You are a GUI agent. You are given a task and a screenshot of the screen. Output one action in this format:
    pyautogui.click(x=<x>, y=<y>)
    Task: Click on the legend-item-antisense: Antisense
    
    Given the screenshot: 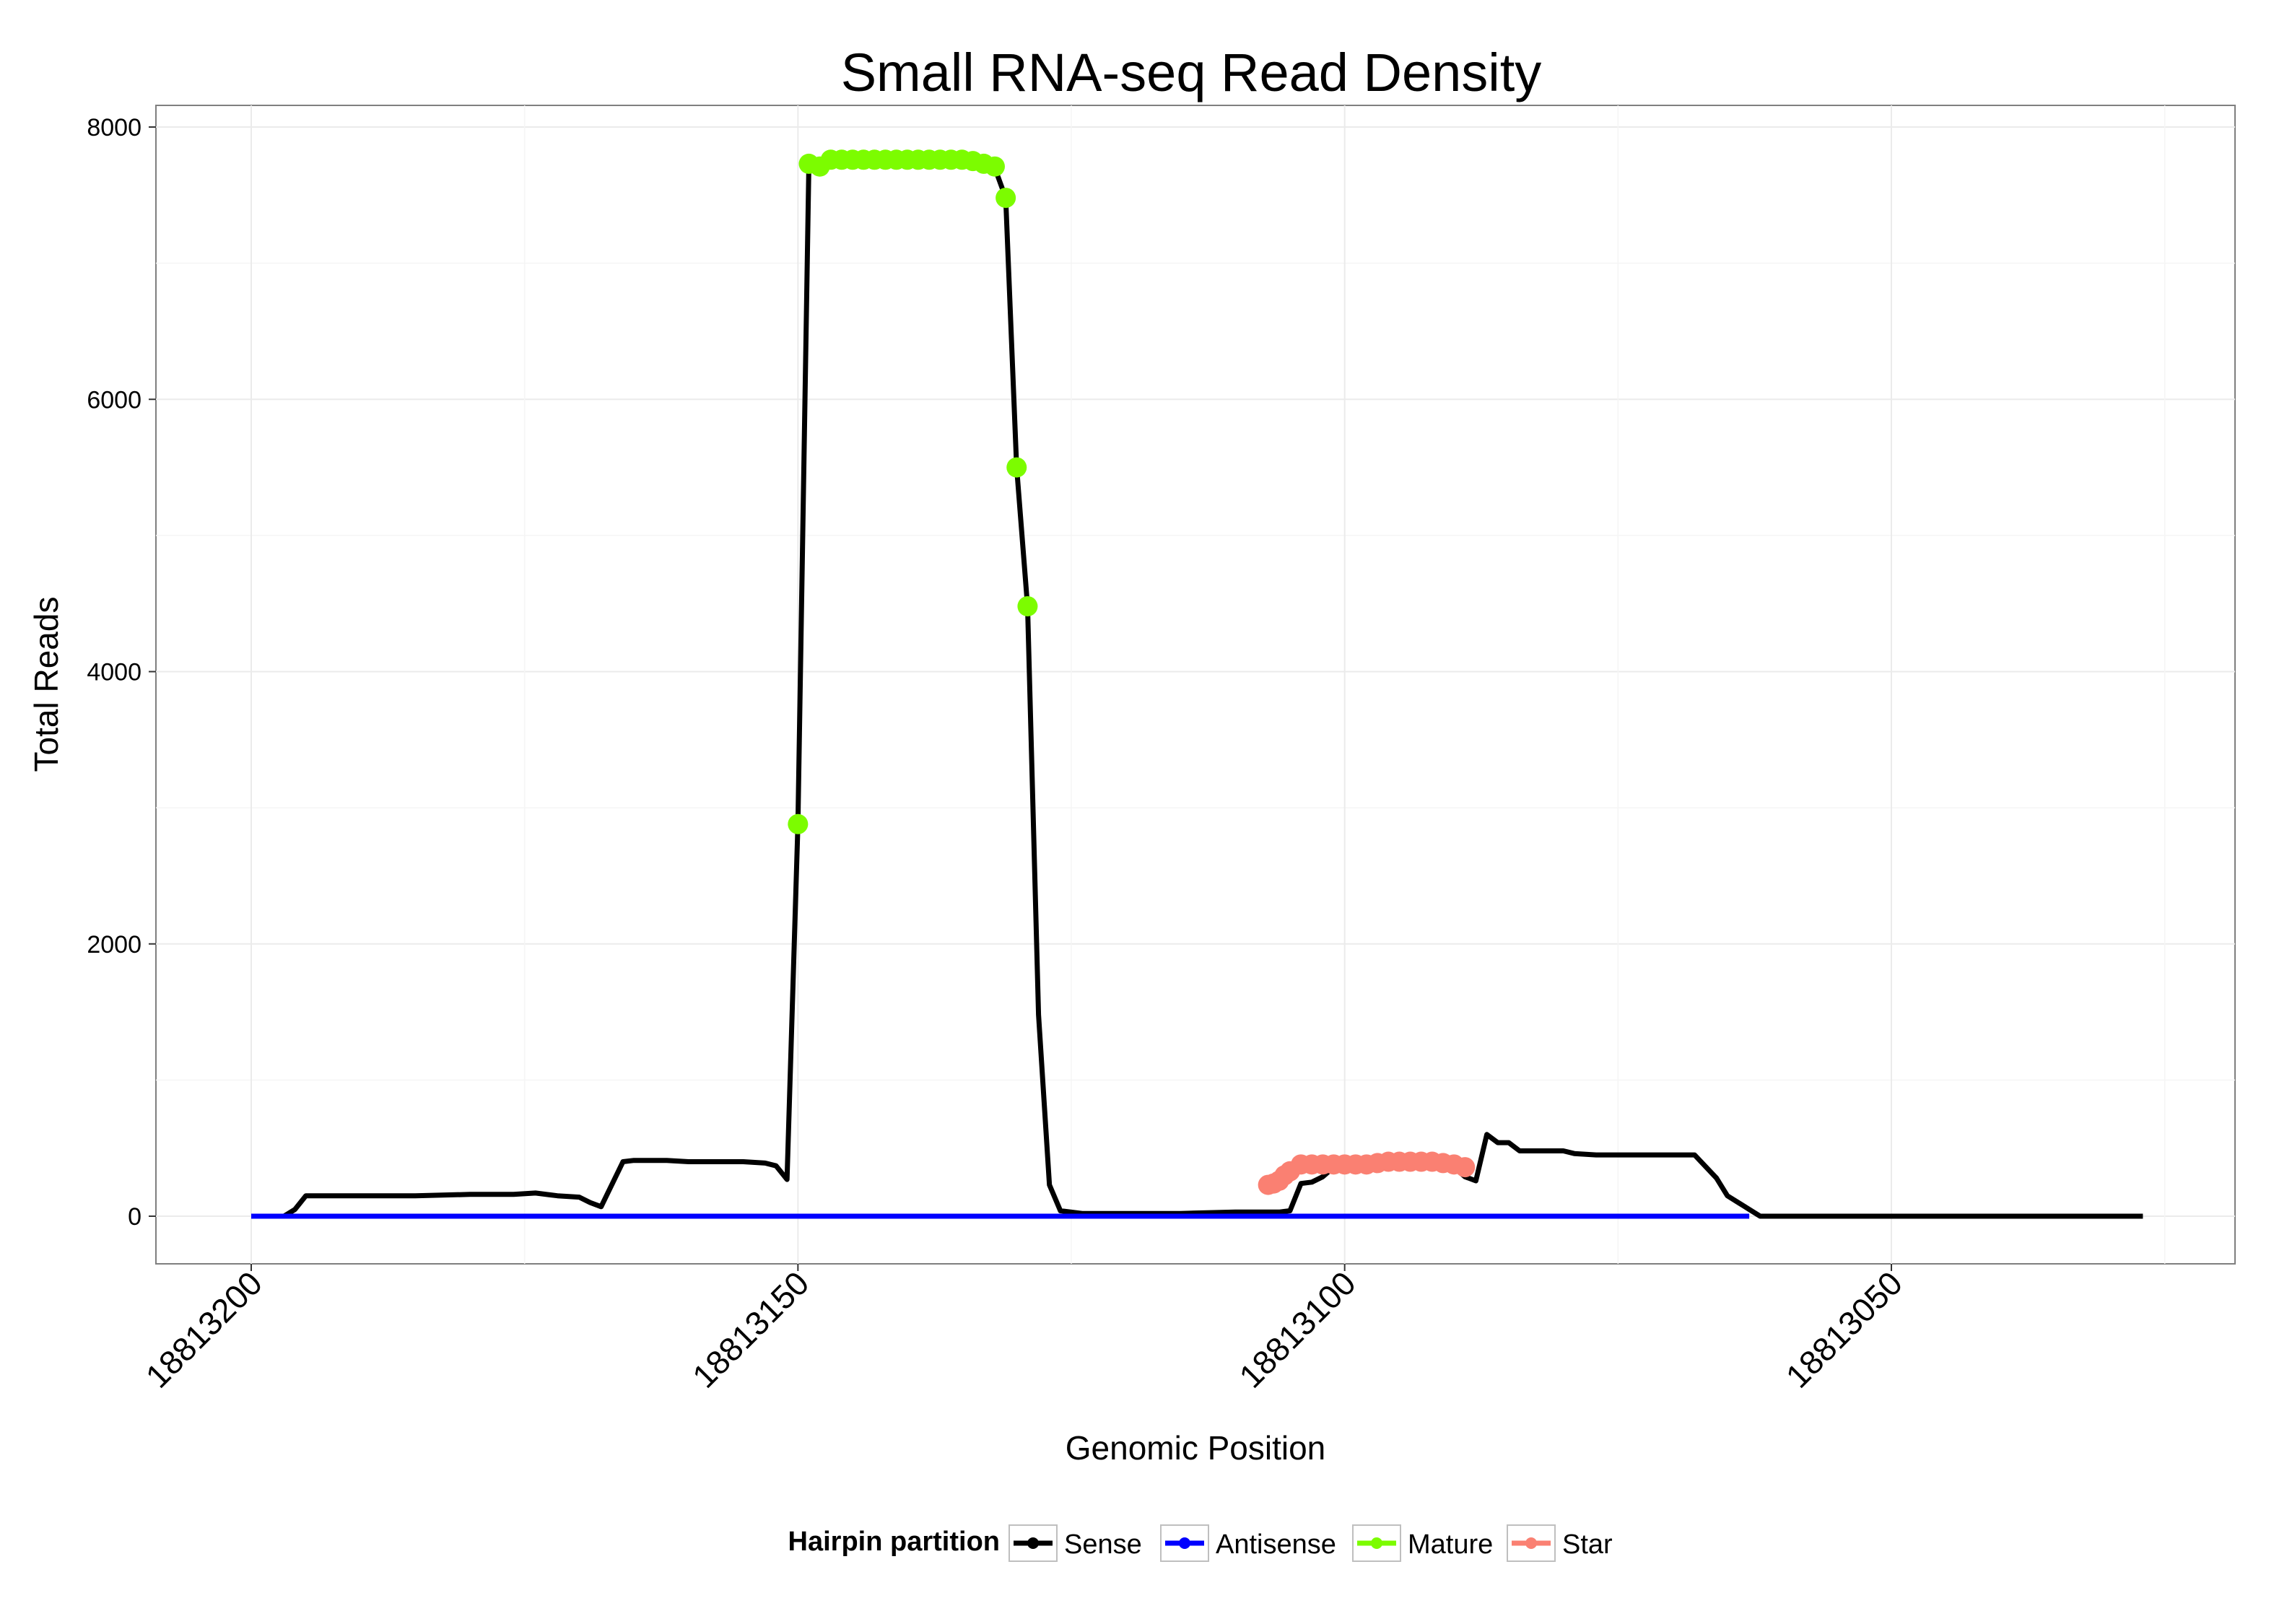 What is the action you would take?
    pyautogui.click(x=1248, y=1543)
    